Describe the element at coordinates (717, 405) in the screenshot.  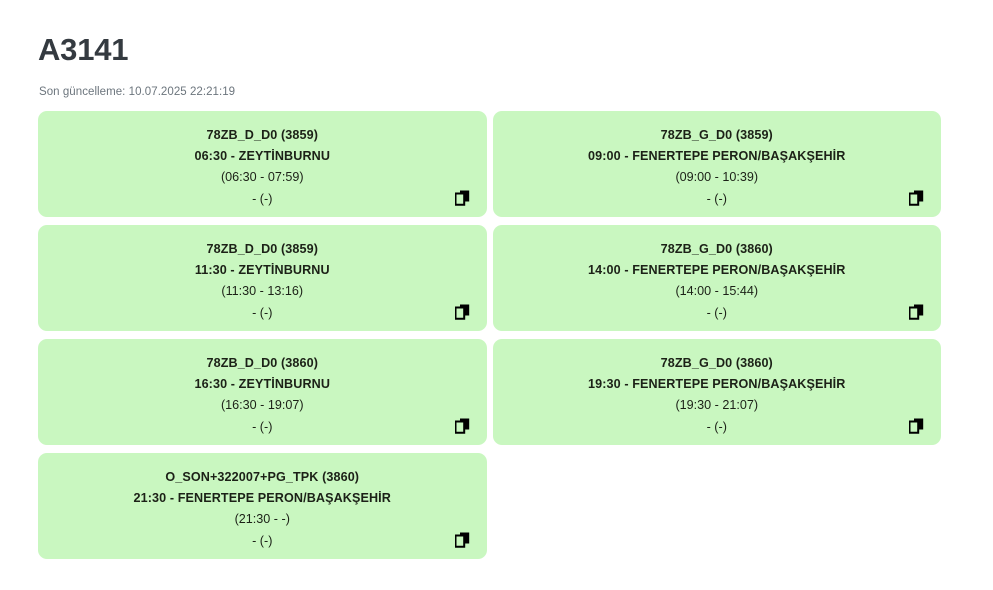
I see `trip-window: (19:30 - 21:07)` at that location.